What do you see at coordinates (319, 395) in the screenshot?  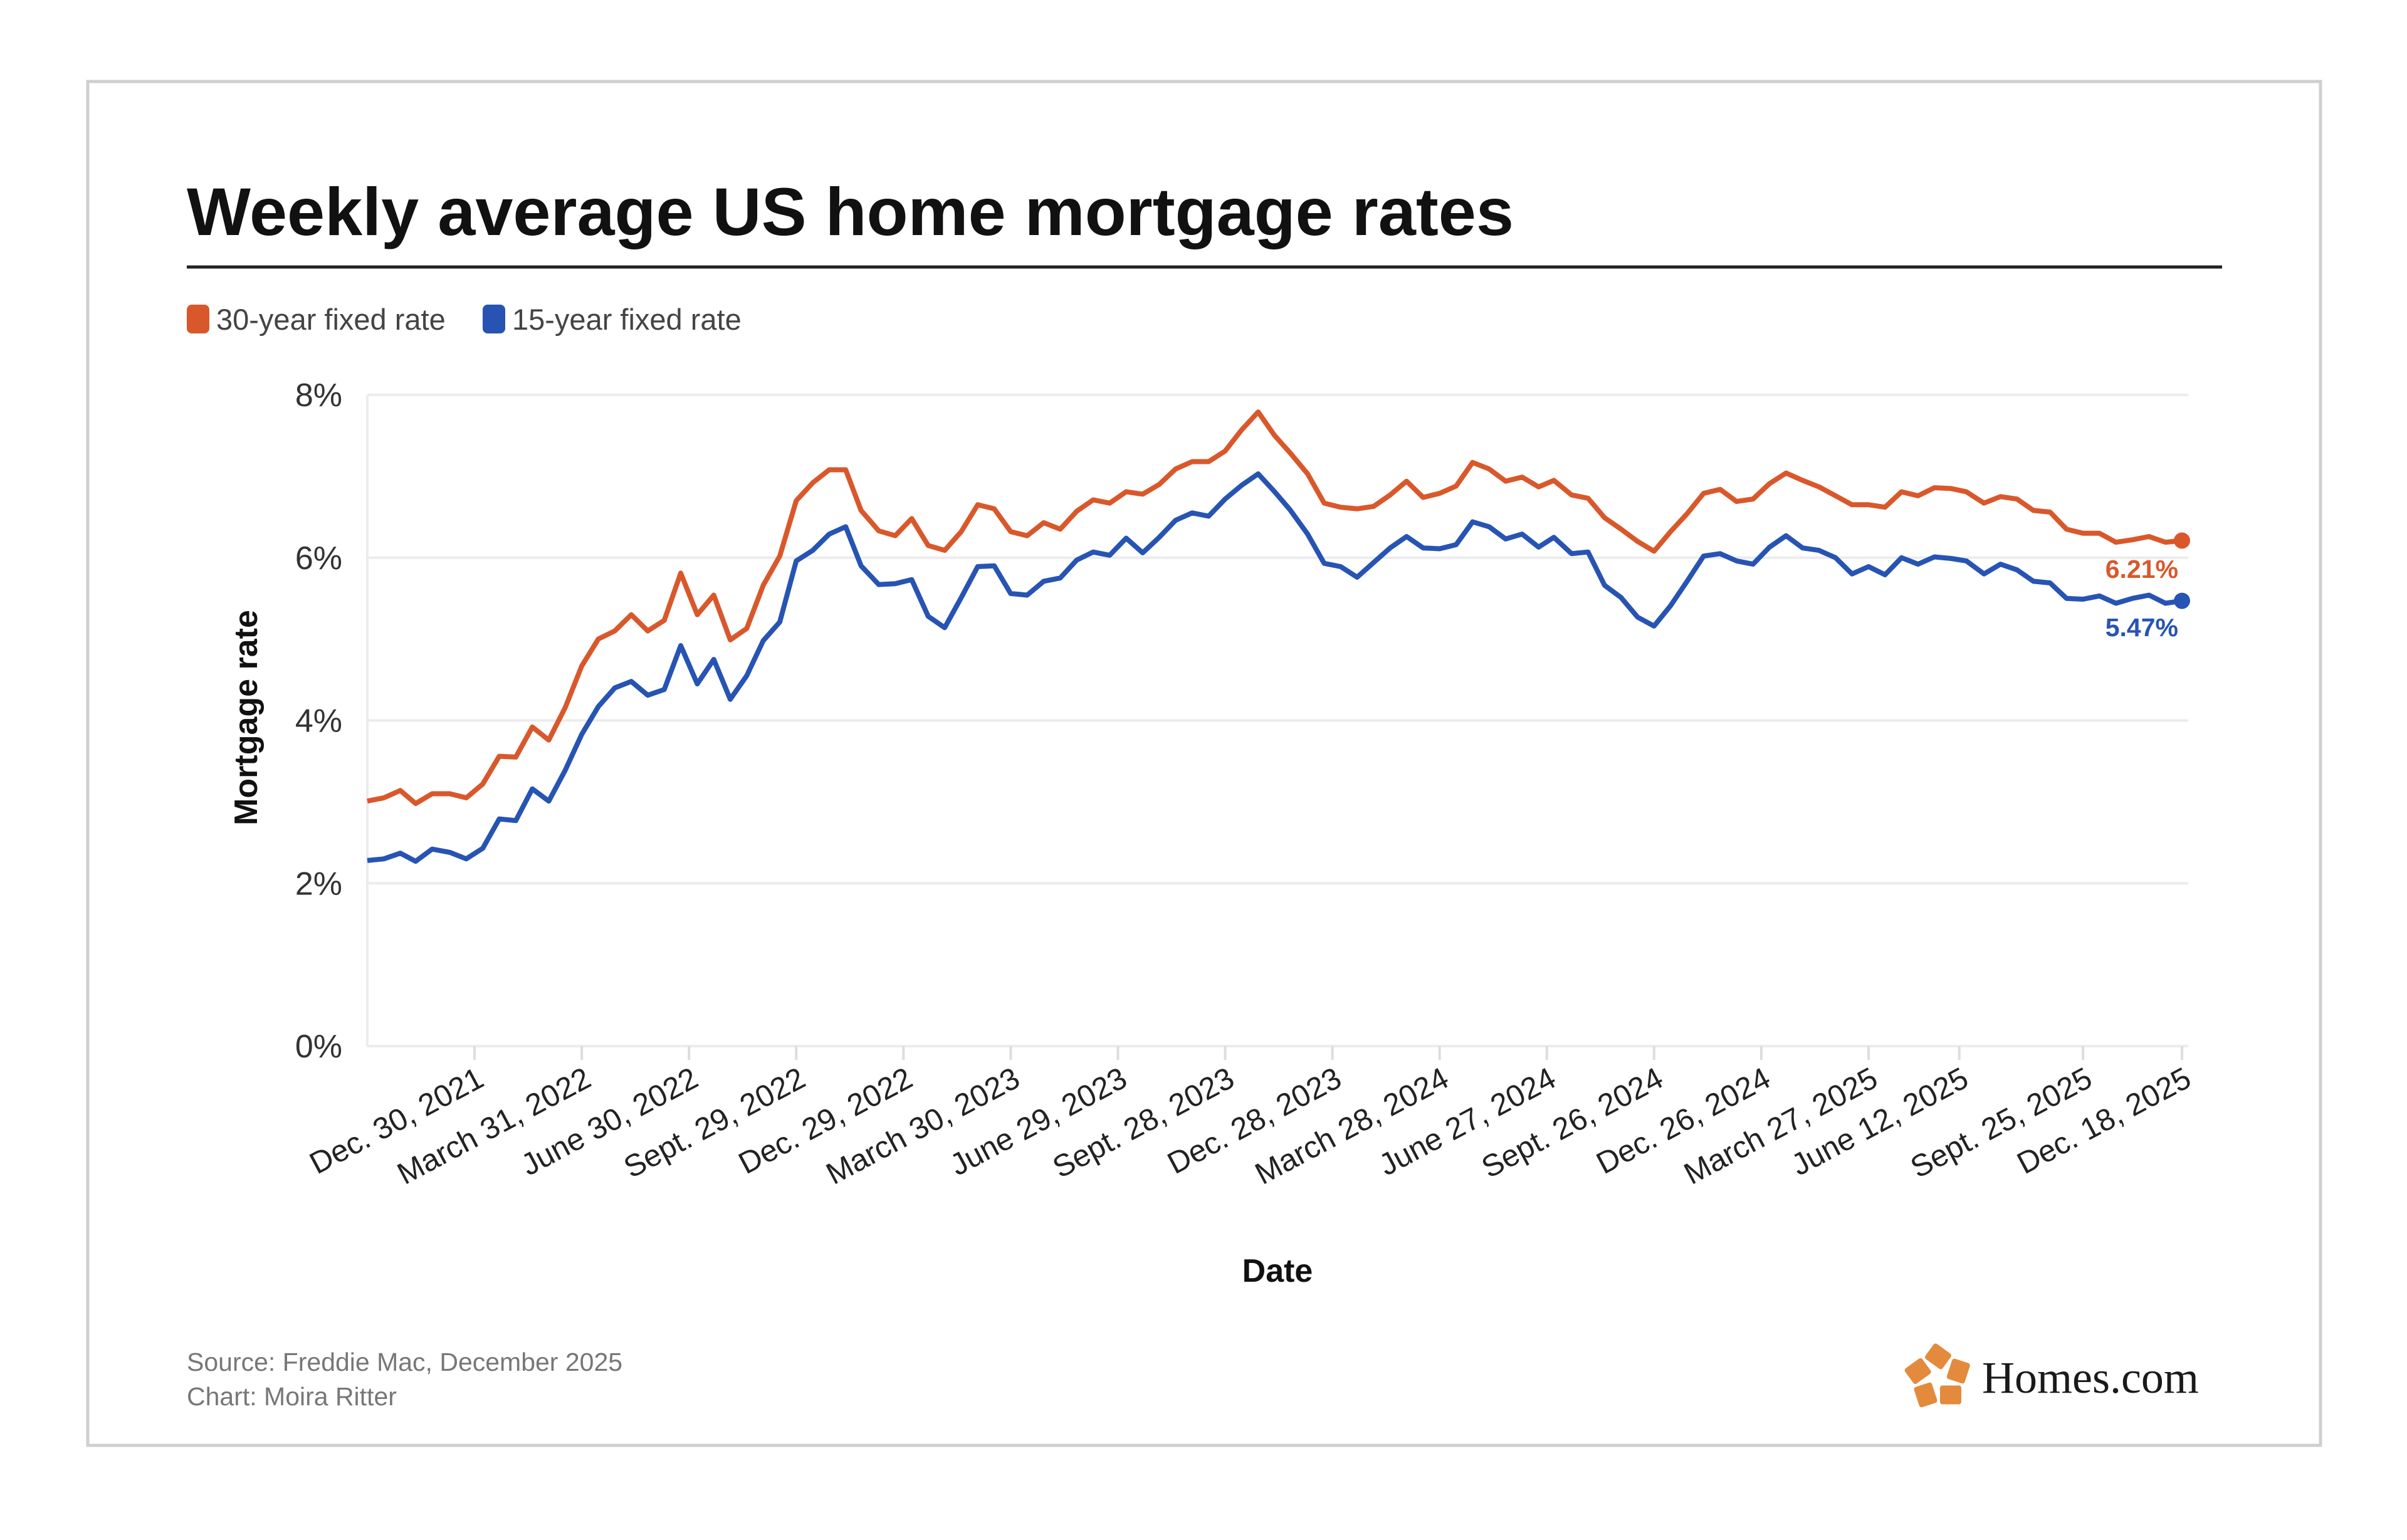 I see `y-tick-label: 8%` at bounding box center [319, 395].